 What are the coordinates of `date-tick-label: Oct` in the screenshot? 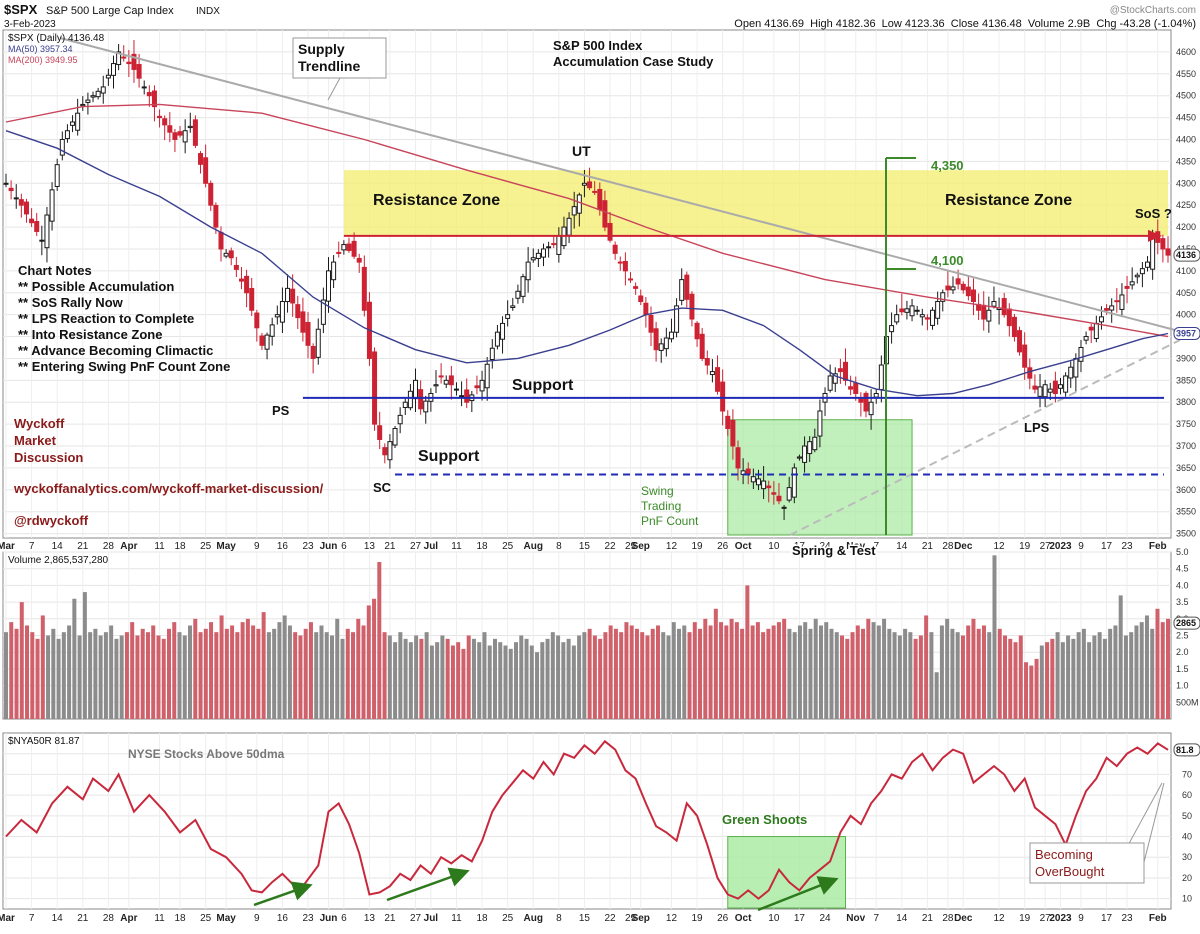 It's located at (743, 918).